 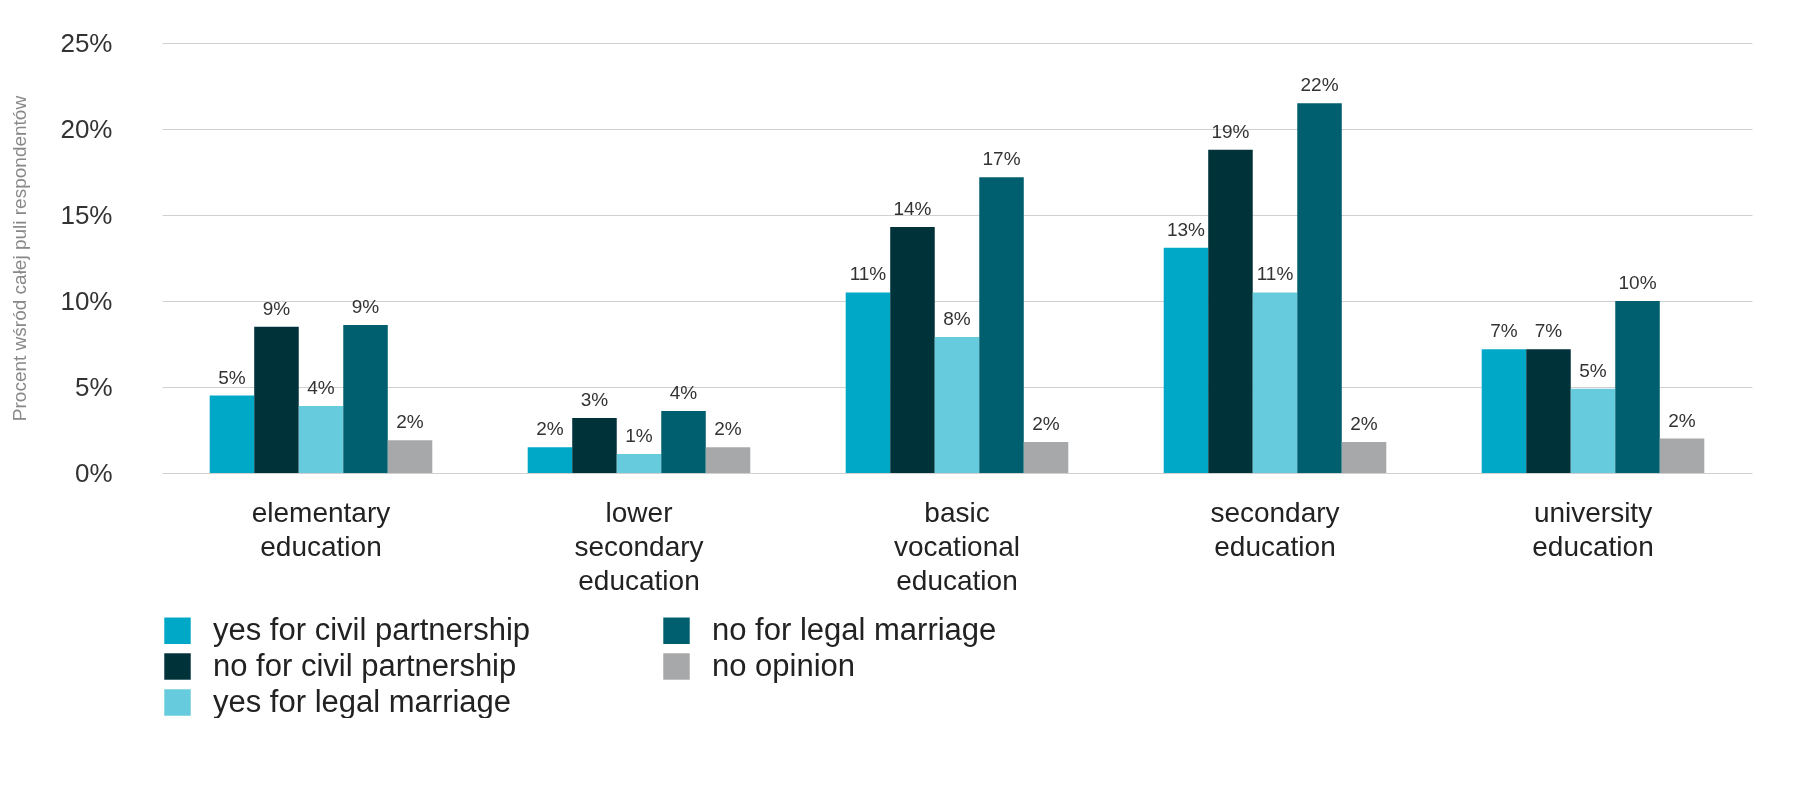 I want to click on x-tick-label: university education, so click(x=1593, y=529).